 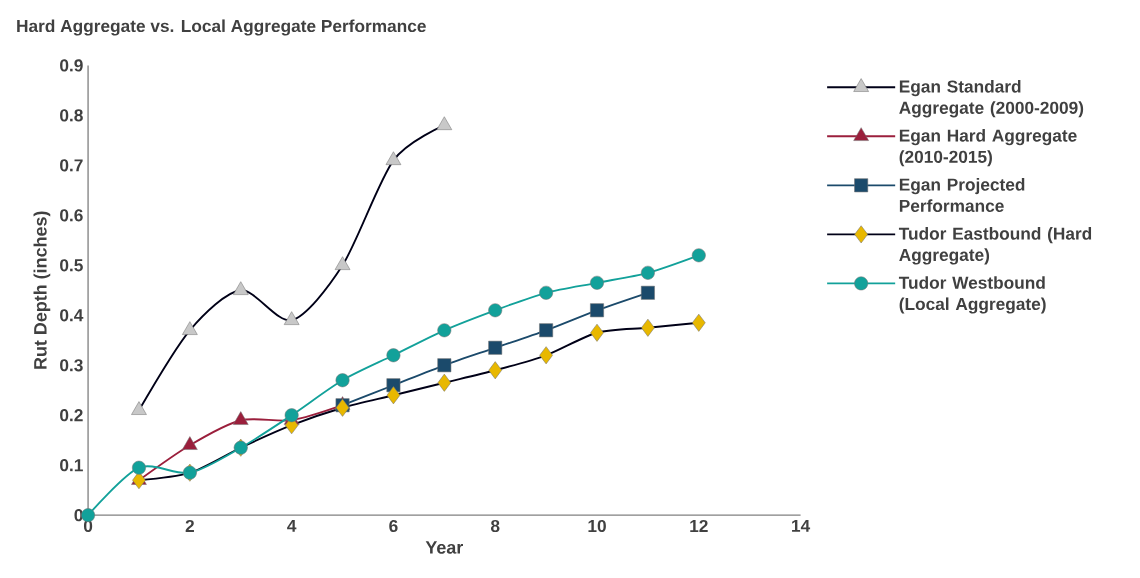 What do you see at coordinates (221, 27) in the screenshot?
I see `chart-title: Hard Aggregate vs. Local Aggregate Performance` at bounding box center [221, 27].